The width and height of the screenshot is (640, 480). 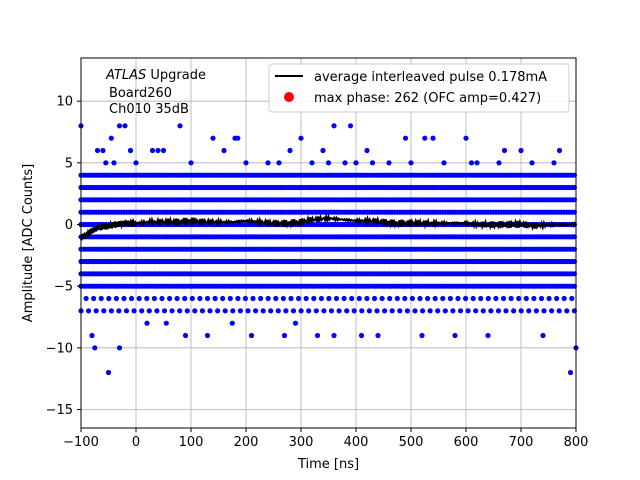 I want to click on legend-entry-max-phase: max phase: 262 (OFC amp=0.427), so click(x=427, y=98).